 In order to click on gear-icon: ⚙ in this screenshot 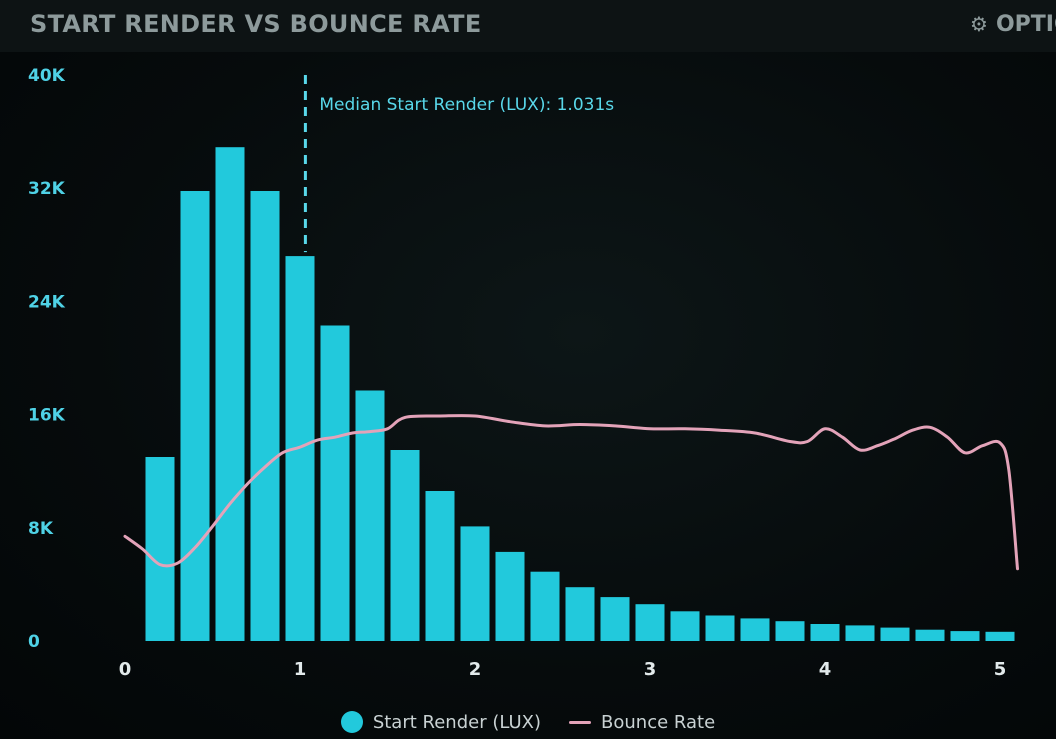, I will do `click(979, 24)`.